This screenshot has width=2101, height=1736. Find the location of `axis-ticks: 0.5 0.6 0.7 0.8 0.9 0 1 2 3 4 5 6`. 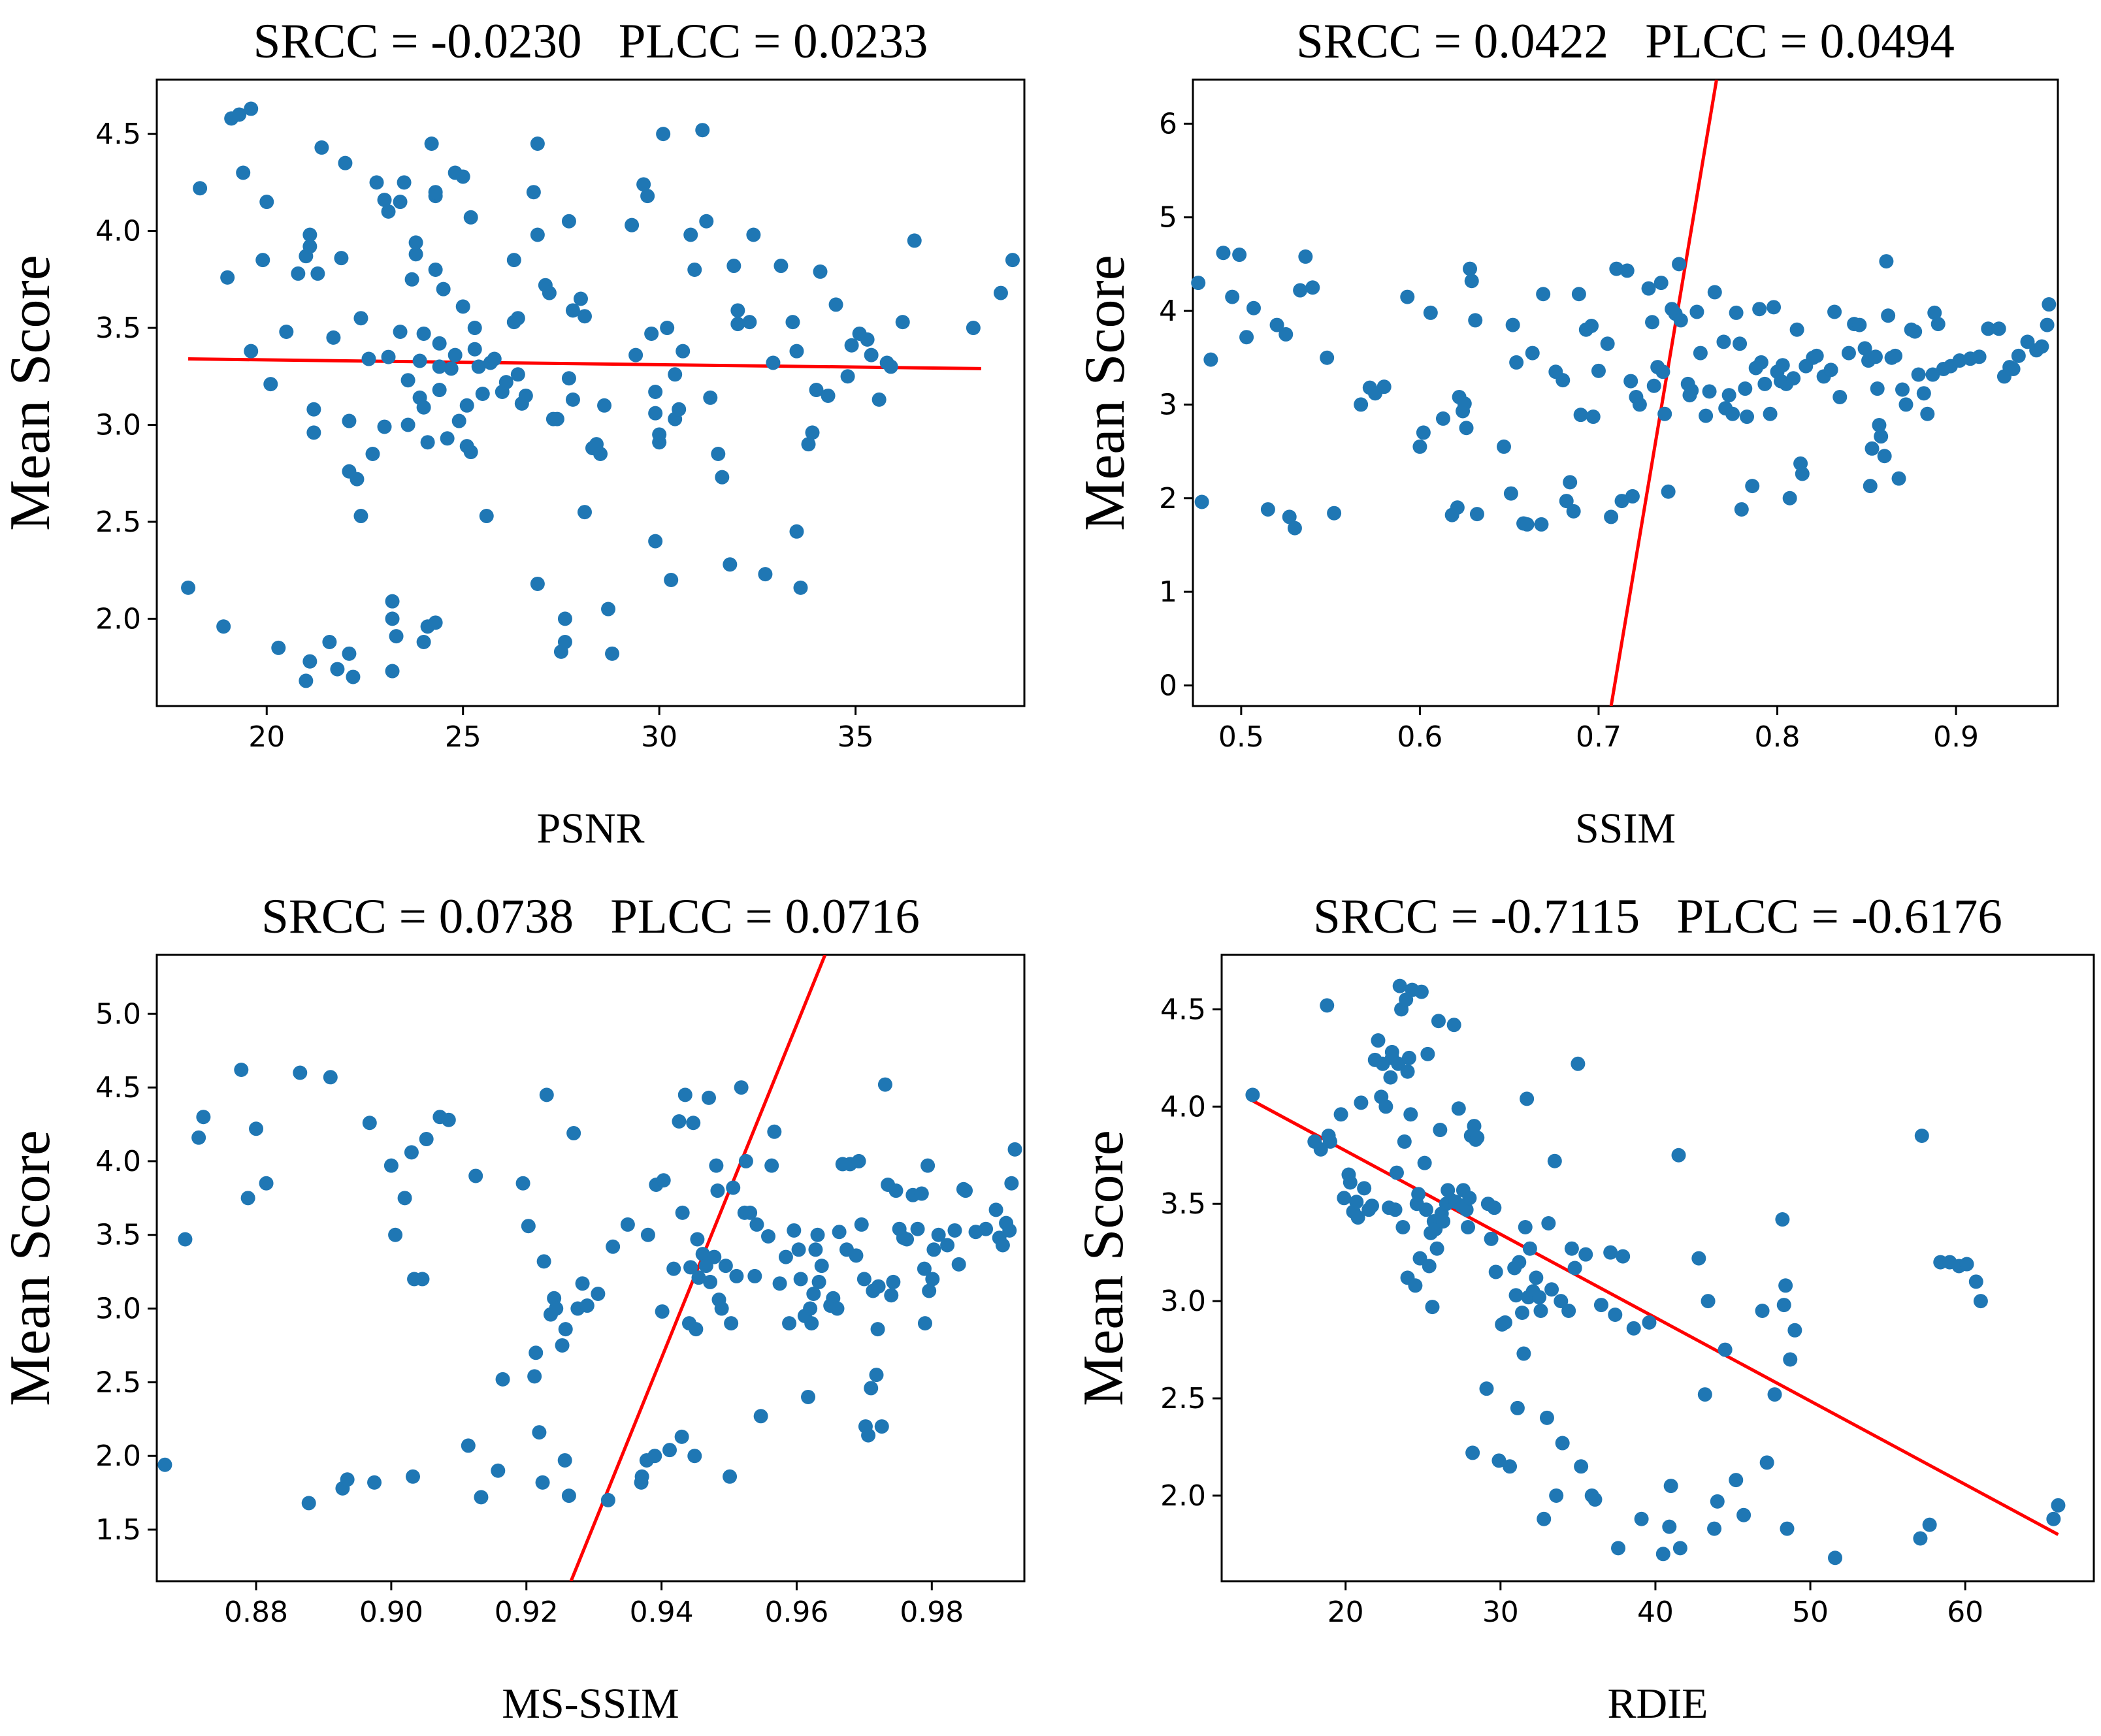

axis-ticks: 0.5 0.6 0.7 0.8 0.9 0 1 2 3 4 5 6 is located at coordinates (1569, 430).